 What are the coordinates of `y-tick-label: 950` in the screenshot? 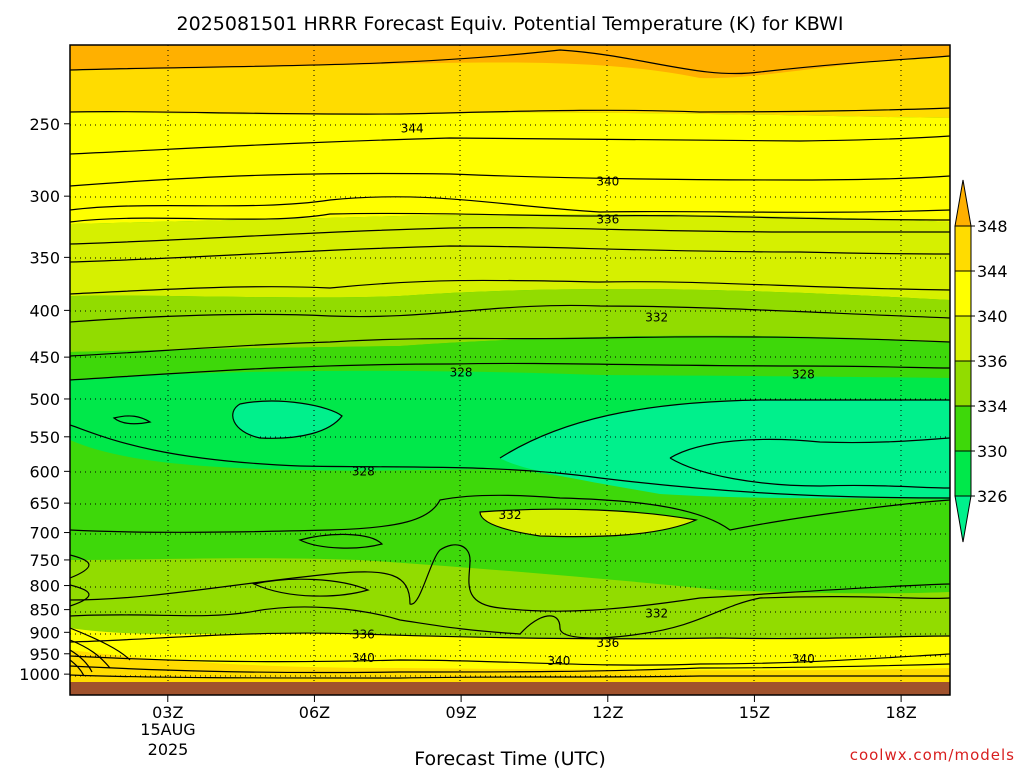 It's located at (44, 654).